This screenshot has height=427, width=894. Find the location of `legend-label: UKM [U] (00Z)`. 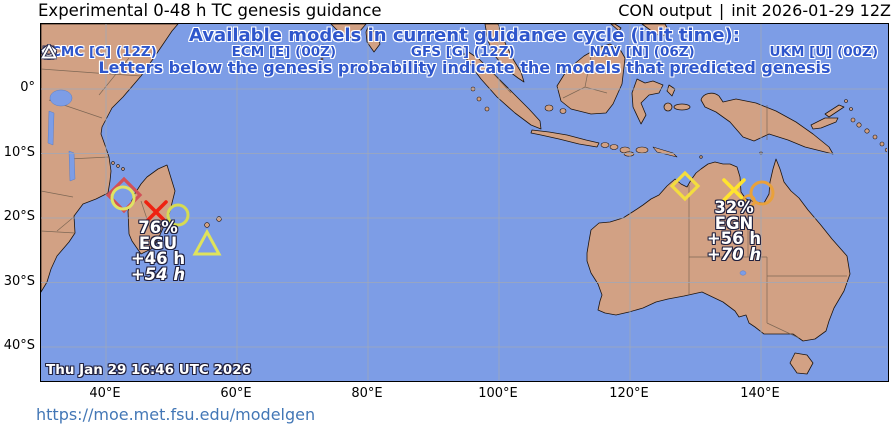

legend-label: UKM [U] (00Z) is located at coordinates (823, 52).